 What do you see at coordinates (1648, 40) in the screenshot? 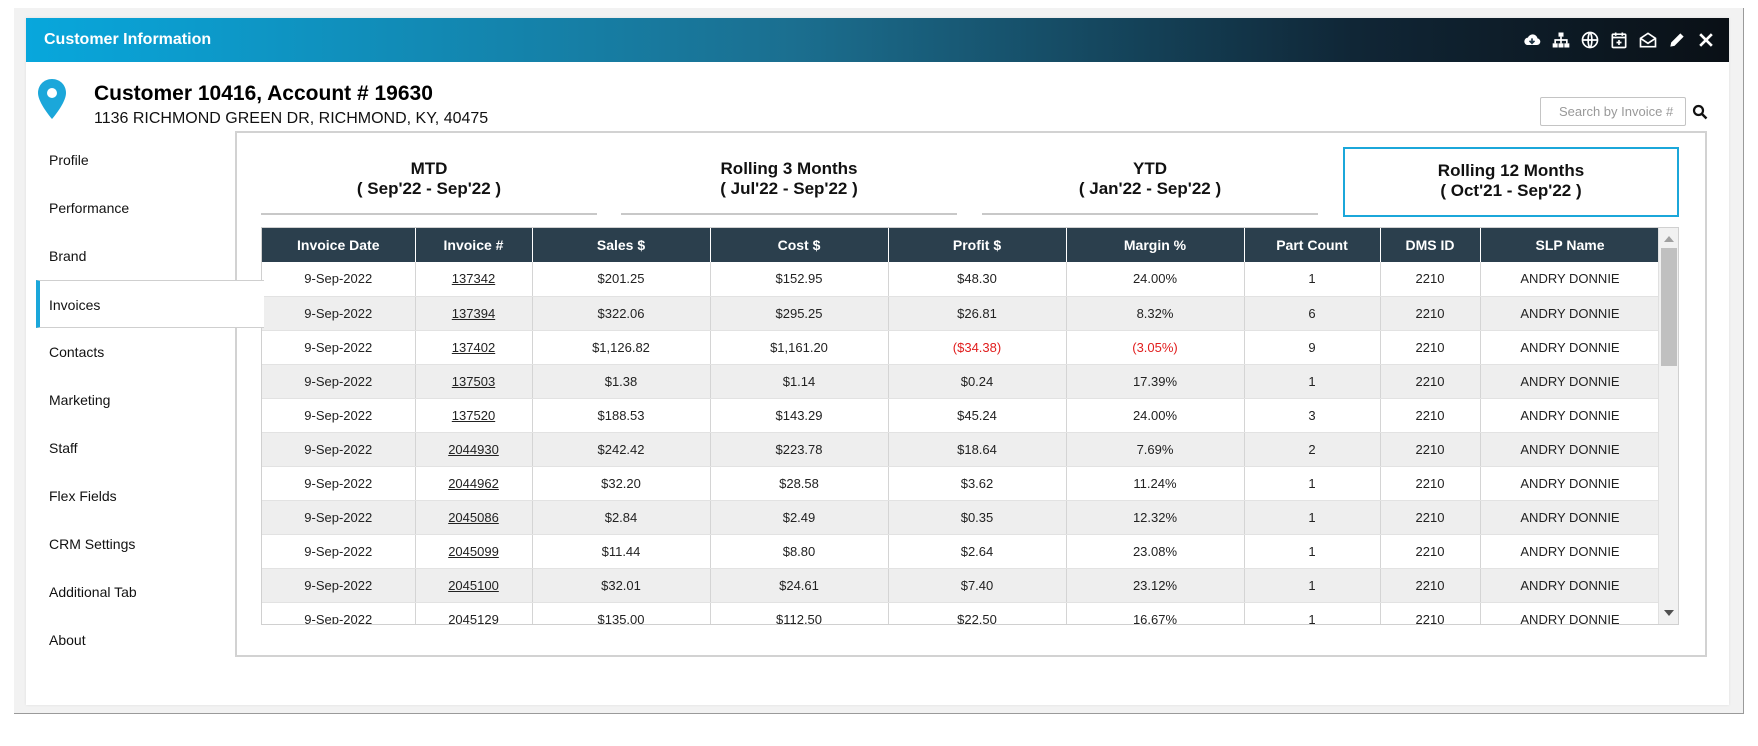
I see `envelope-open-icon` at bounding box center [1648, 40].